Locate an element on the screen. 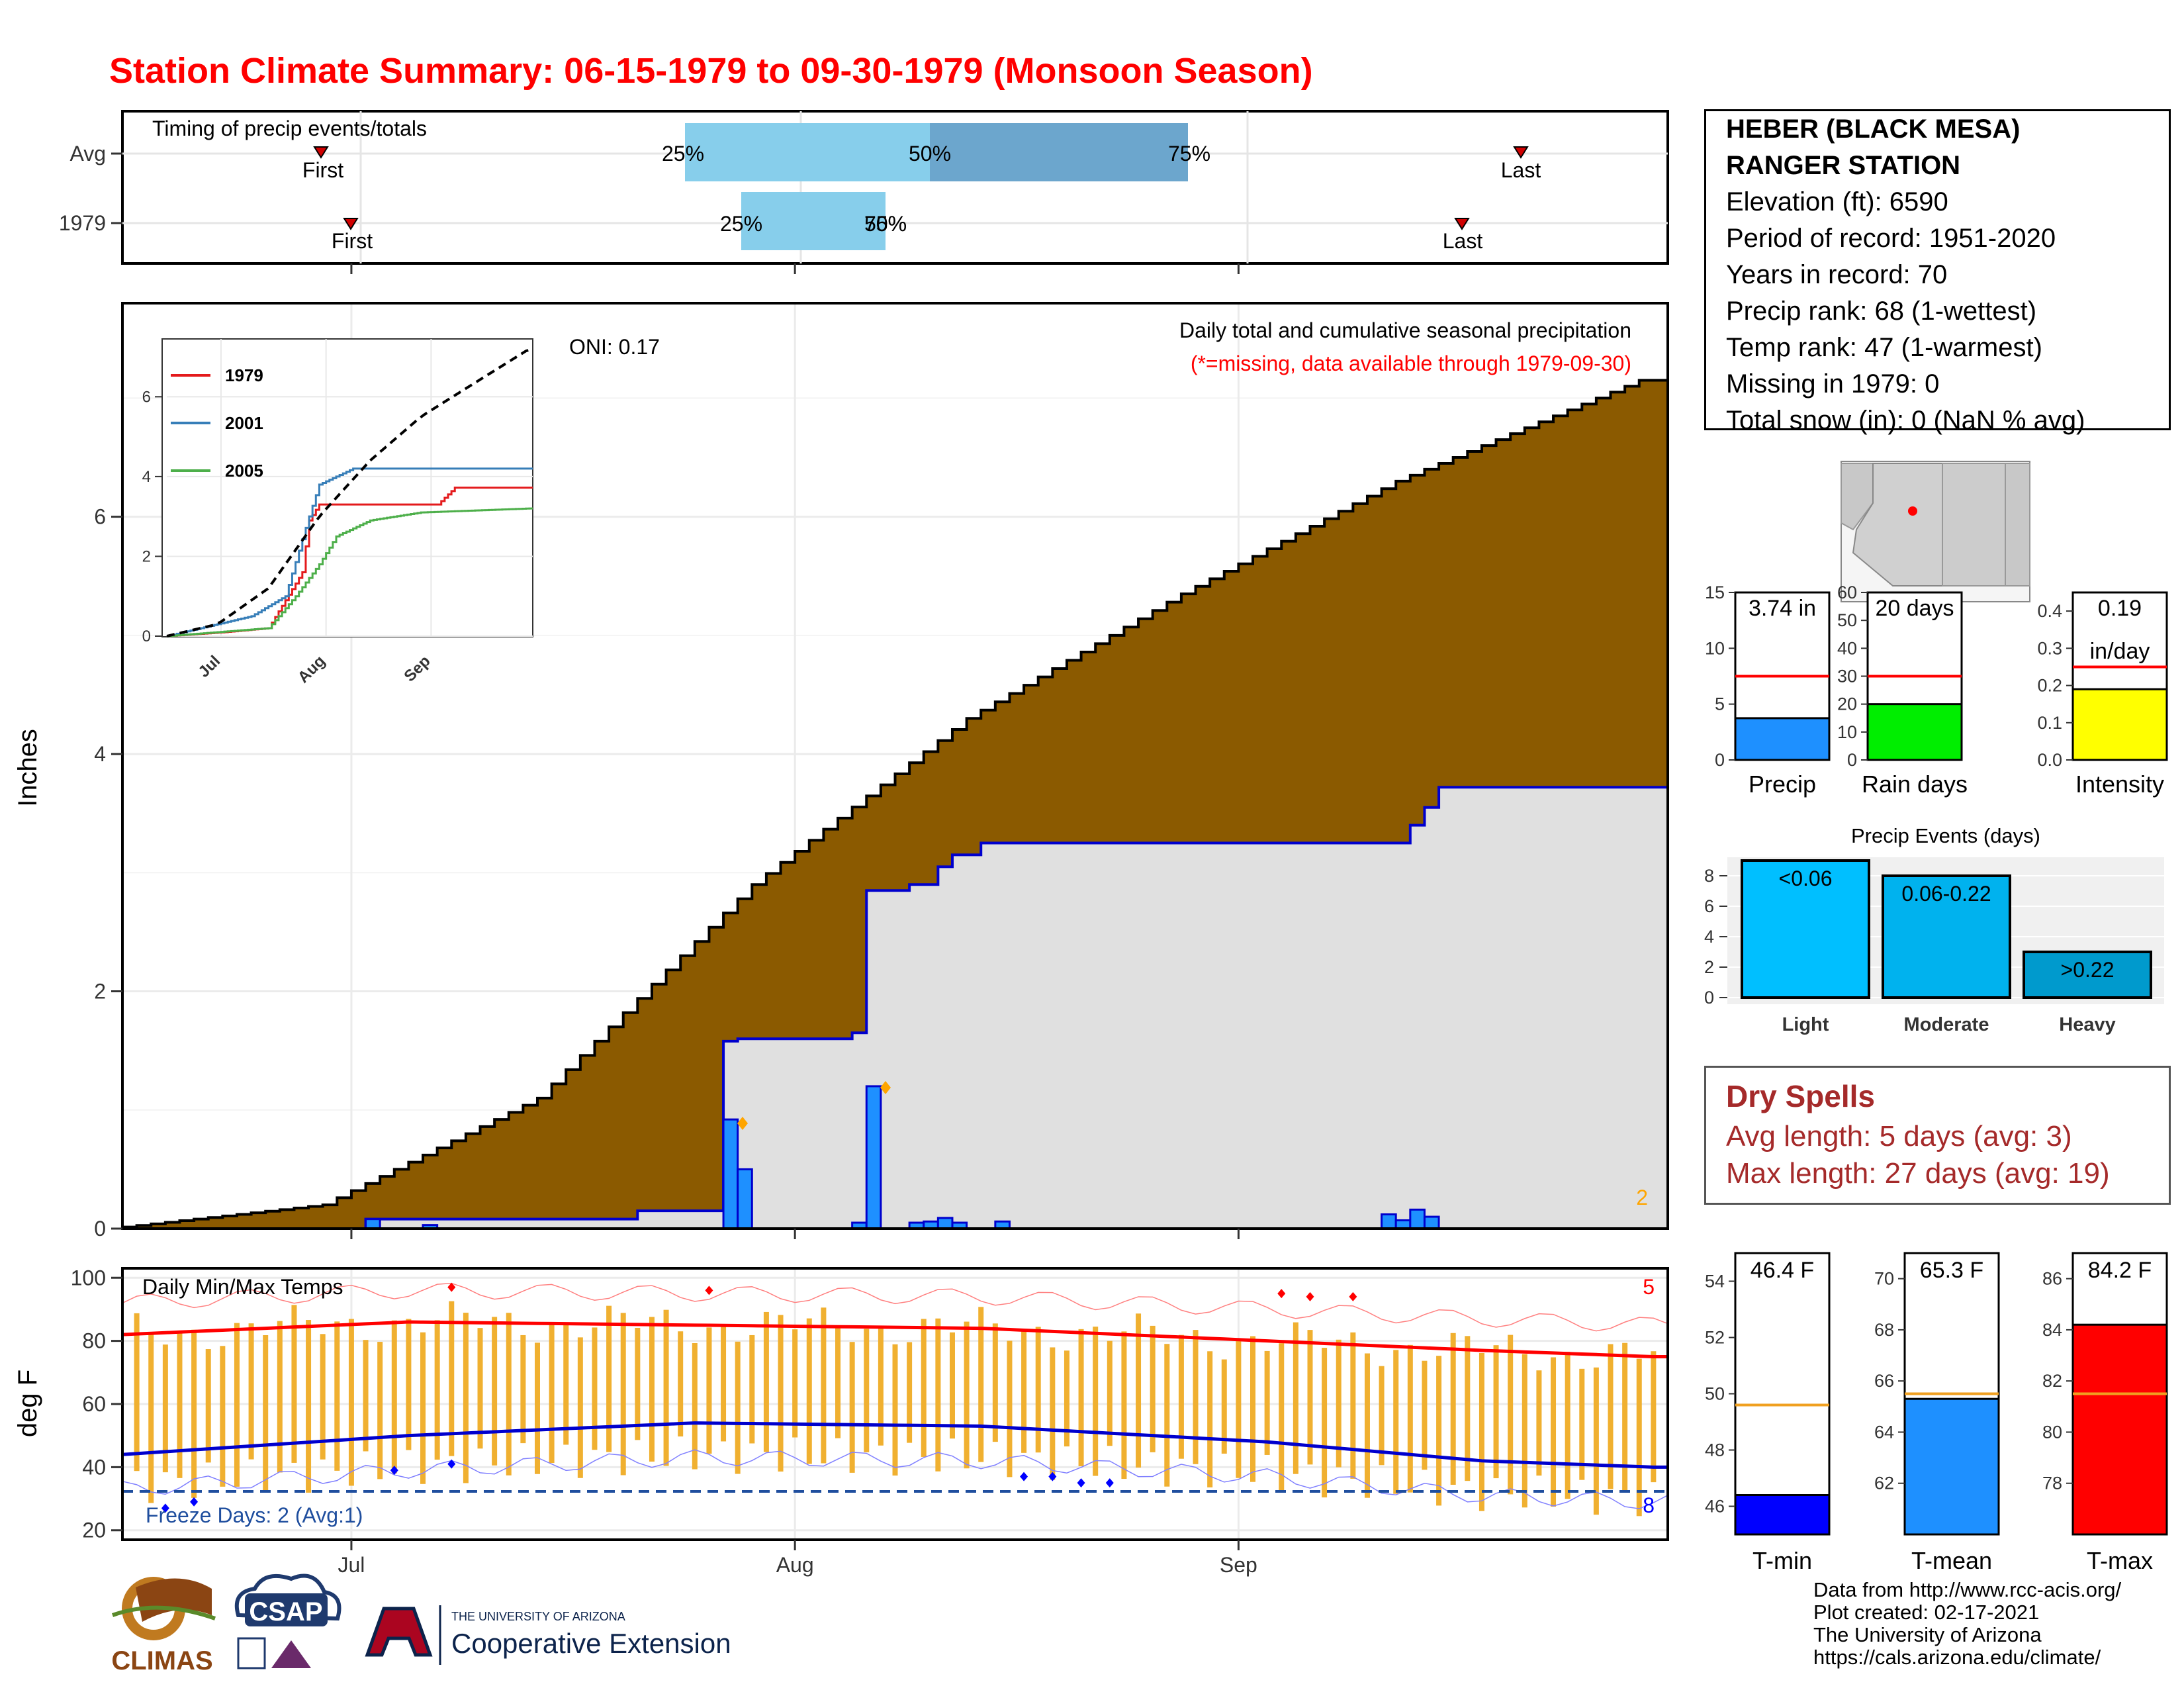  temps-y-label: deg F is located at coordinates (28, 1403).